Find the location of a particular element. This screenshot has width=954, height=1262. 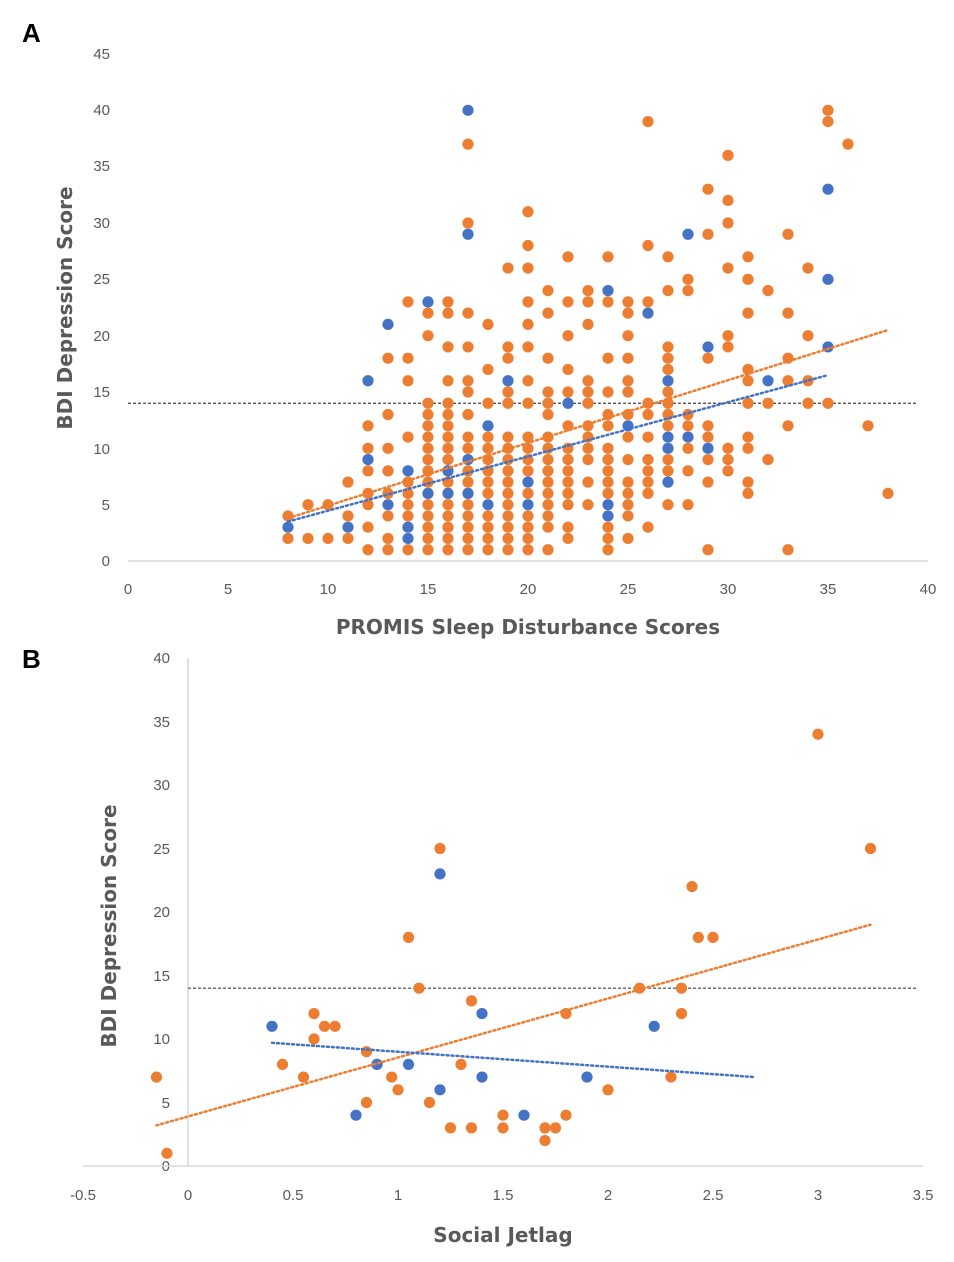

x-tick-label: 0.5 is located at coordinates (293, 1195).